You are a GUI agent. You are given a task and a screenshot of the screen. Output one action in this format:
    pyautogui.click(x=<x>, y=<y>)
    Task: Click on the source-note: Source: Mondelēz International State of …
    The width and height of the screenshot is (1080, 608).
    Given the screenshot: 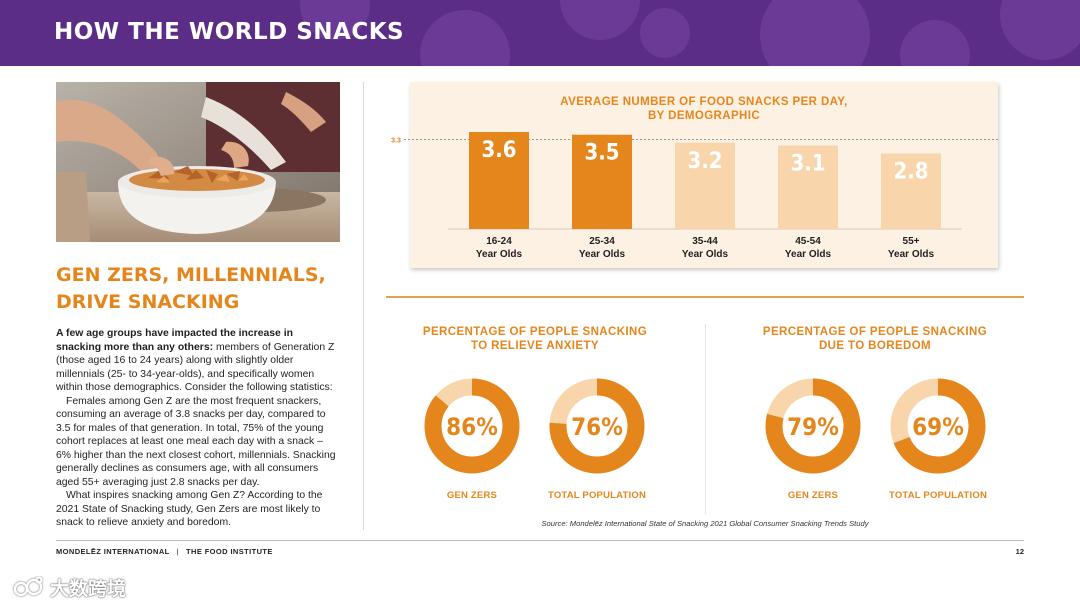 What is the action you would take?
    pyautogui.click(x=705, y=523)
    